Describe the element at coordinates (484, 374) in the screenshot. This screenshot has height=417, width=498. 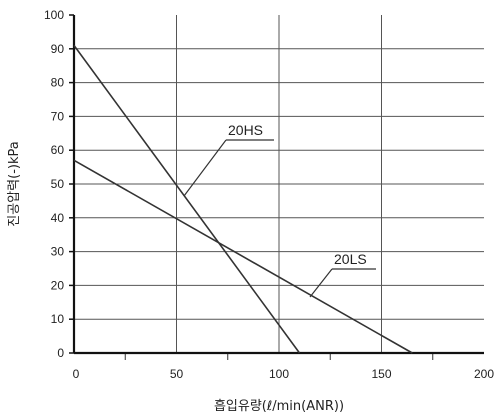
I see `x-tick-label-200: 200` at that location.